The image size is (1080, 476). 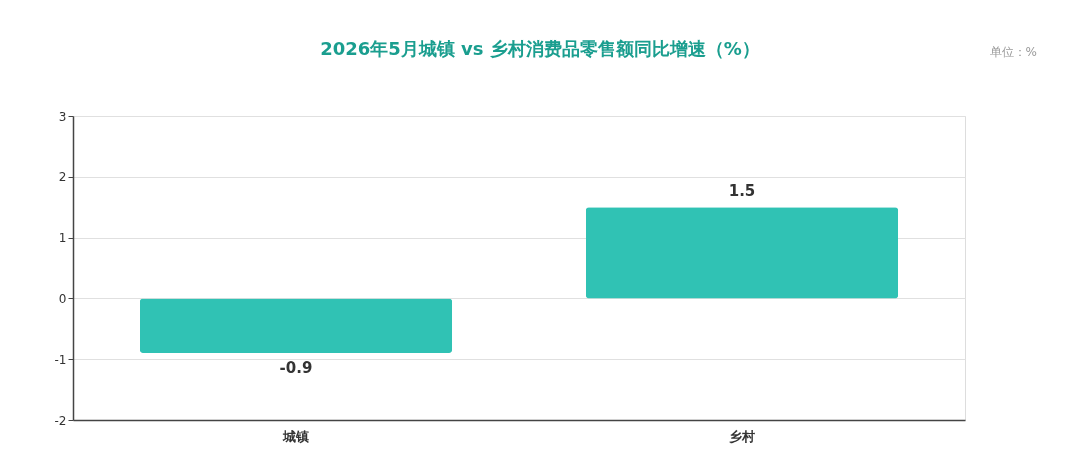 What do you see at coordinates (60, 420) in the screenshot?
I see `y-tick-label: -2` at bounding box center [60, 420].